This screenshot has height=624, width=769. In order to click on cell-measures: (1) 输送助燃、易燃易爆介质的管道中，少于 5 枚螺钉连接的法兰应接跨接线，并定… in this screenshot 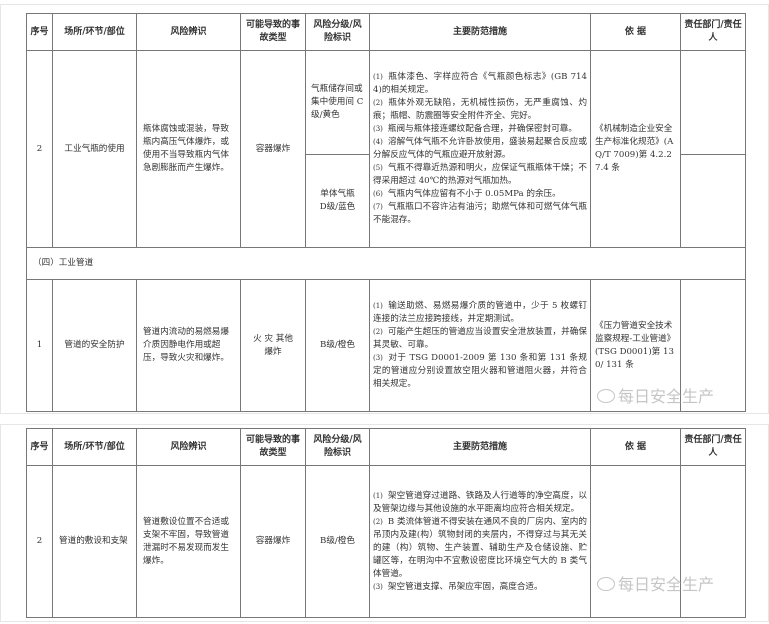, I will do `click(480, 345)`.